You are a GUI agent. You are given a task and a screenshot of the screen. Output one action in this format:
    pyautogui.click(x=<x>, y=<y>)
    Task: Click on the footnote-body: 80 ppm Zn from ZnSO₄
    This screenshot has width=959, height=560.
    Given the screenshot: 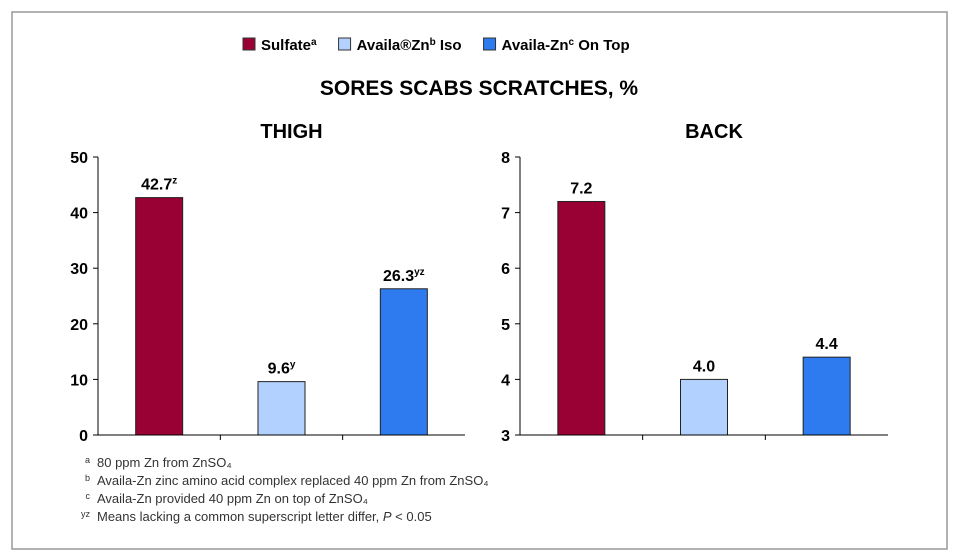 What is the action you would take?
    pyautogui.click(x=164, y=462)
    